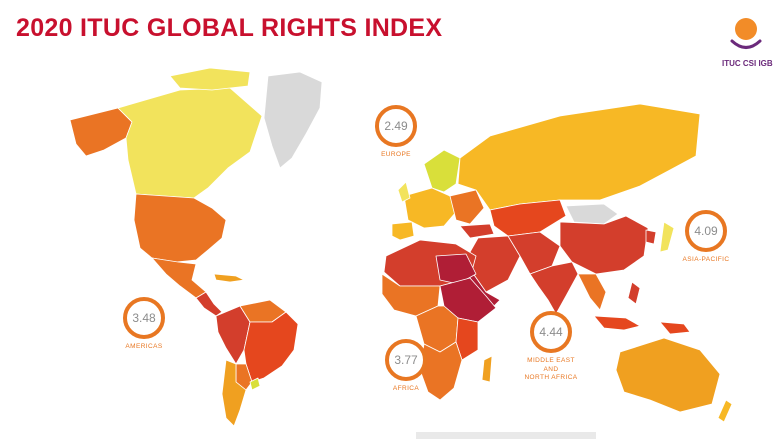 This screenshot has height=439, width=780. I want to click on score-ring: 3.48, so click(144, 318).